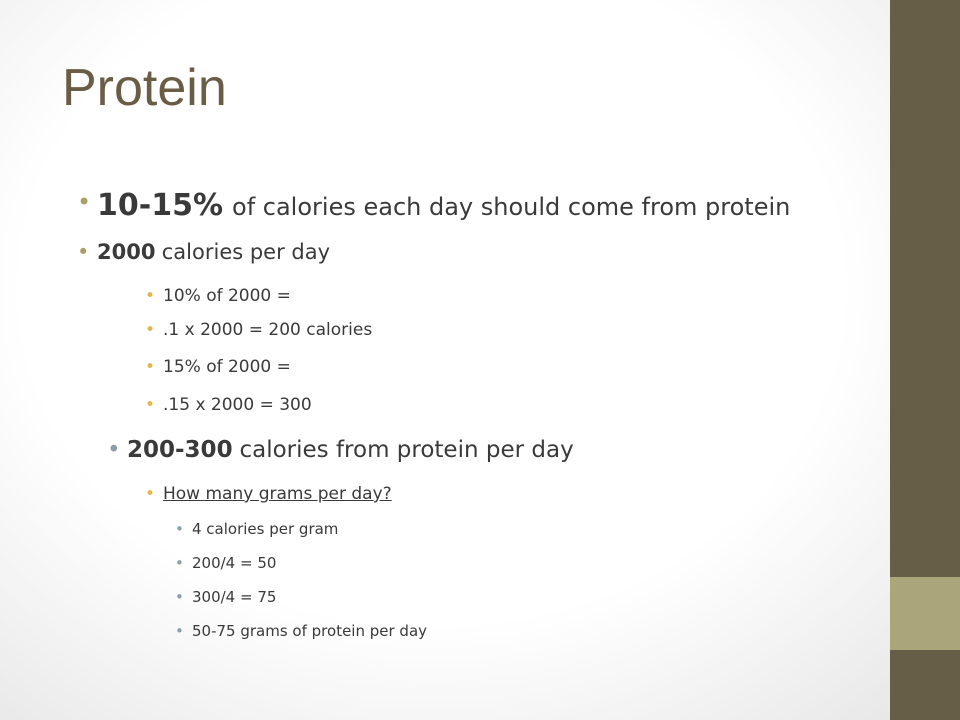 The height and width of the screenshot is (720, 960). I want to click on bullet-item: • 50-75 grams of protein per day, so click(301, 631).